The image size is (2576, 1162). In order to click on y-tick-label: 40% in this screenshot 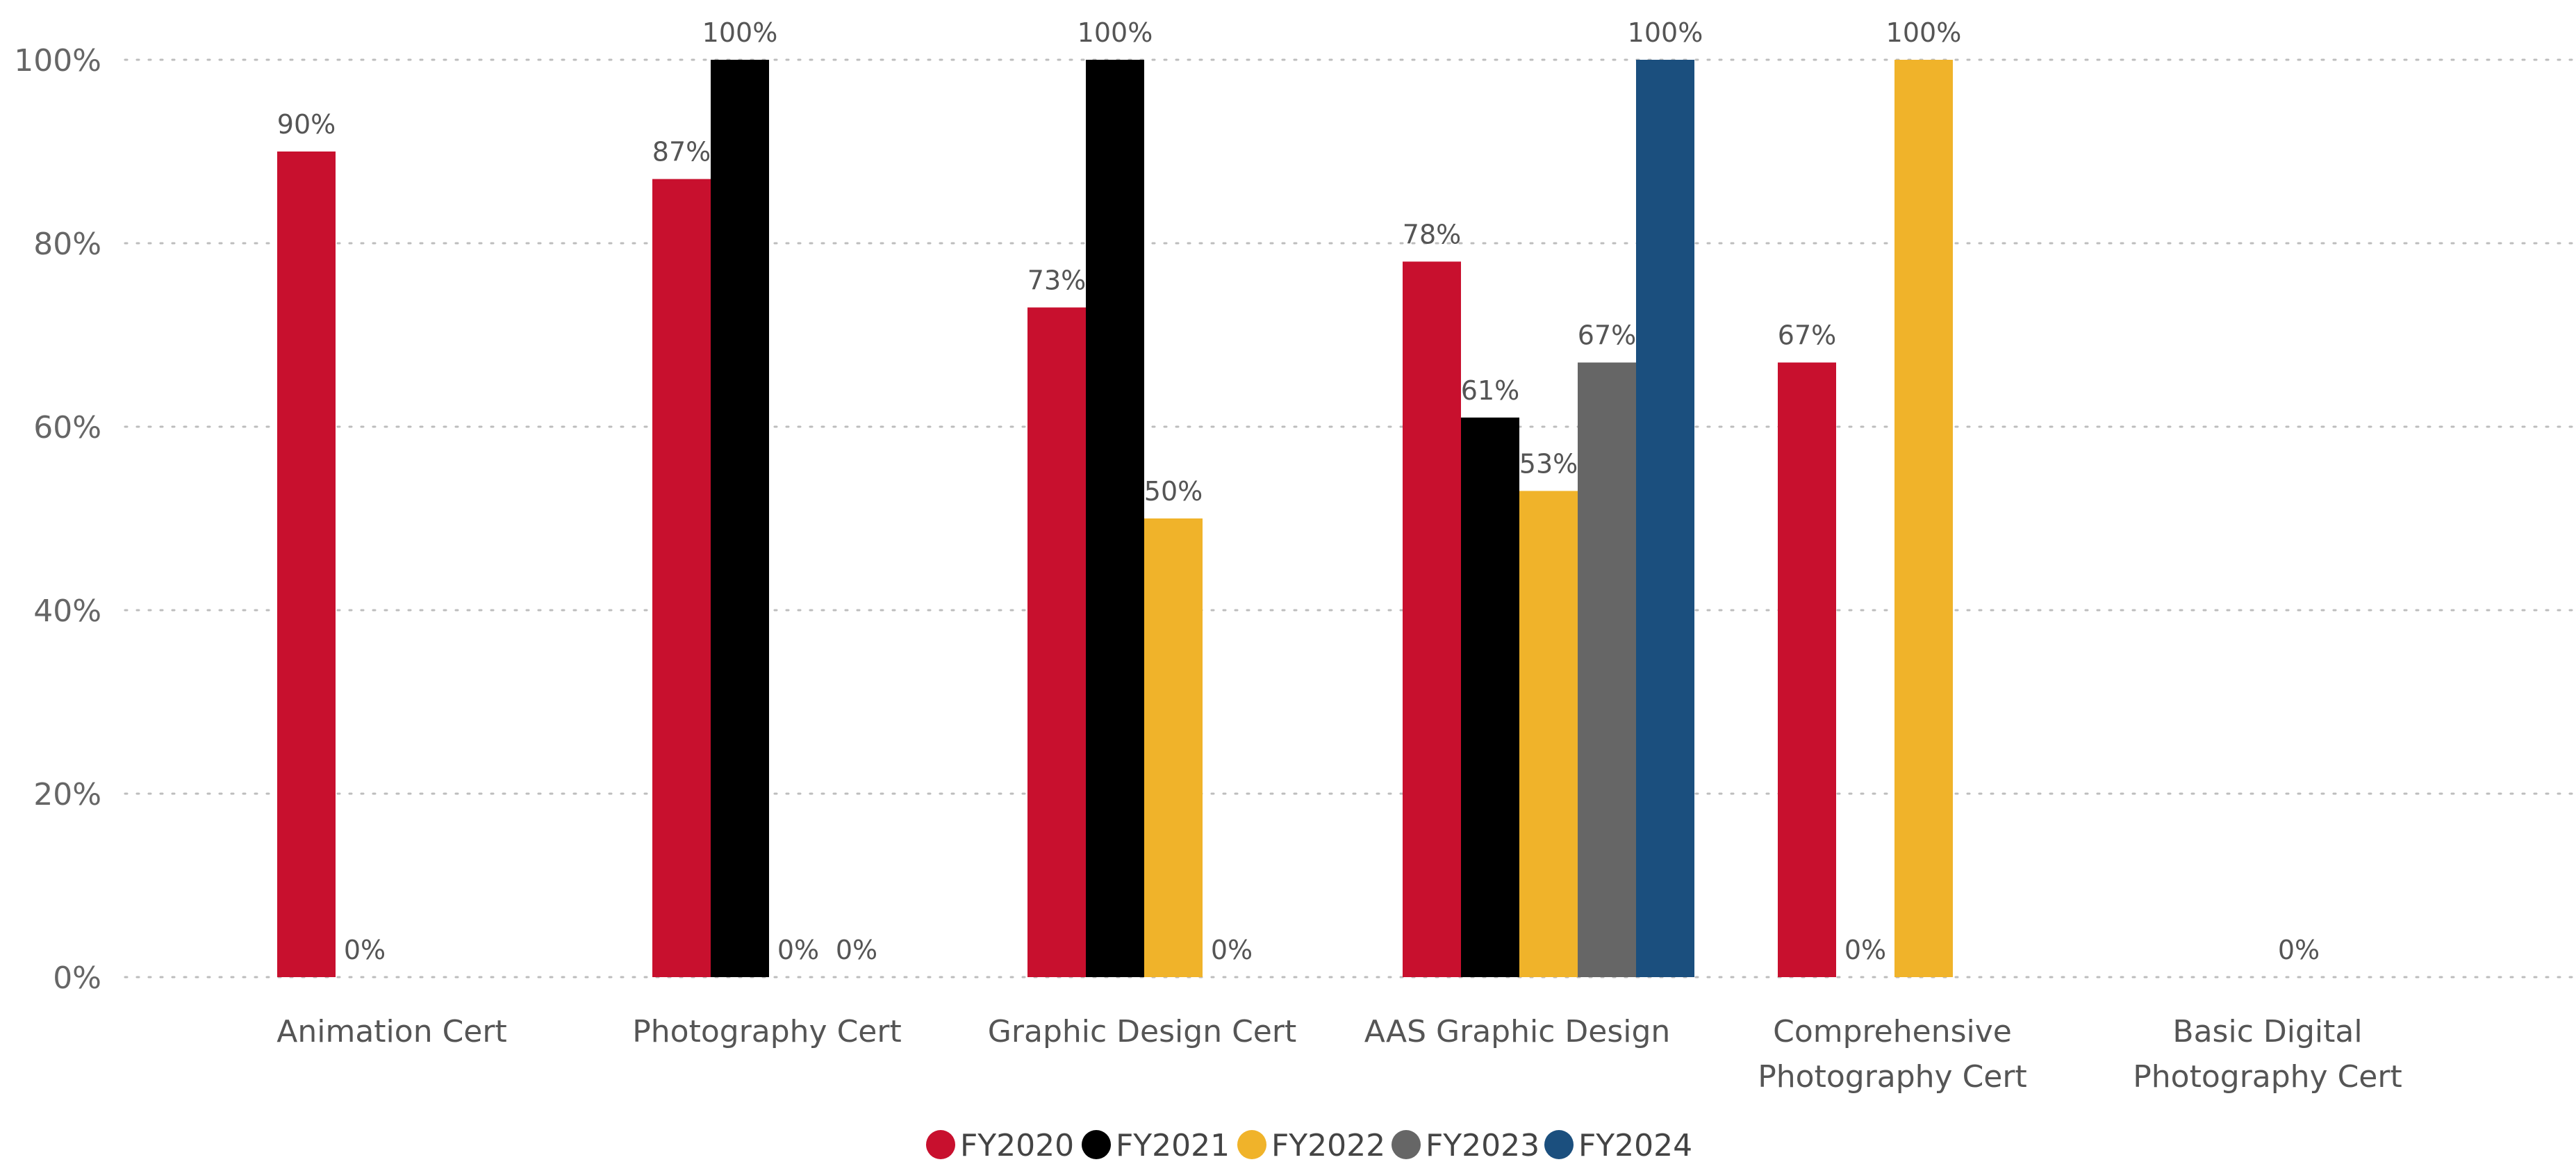, I will do `click(67, 612)`.